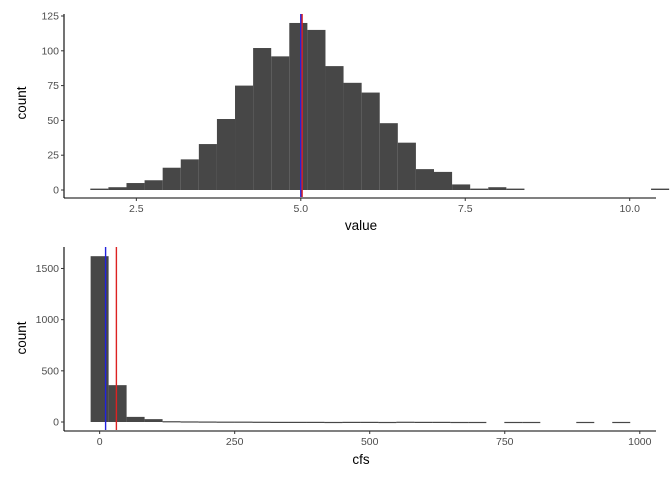  Describe the element at coordinates (53, 86) in the screenshot. I see `y-tick-label: 75` at that location.